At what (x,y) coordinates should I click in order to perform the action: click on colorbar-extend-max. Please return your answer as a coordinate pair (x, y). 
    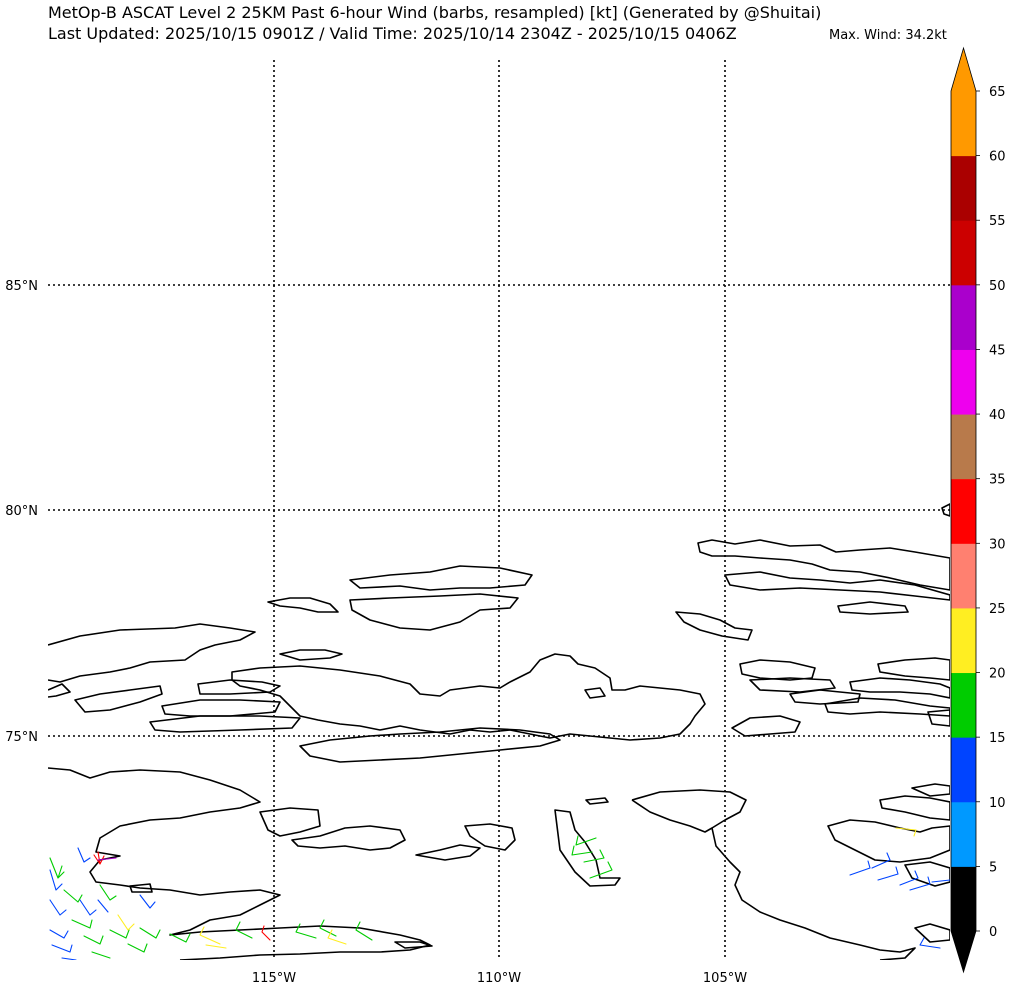
    Looking at the image, I should click on (963, 69).